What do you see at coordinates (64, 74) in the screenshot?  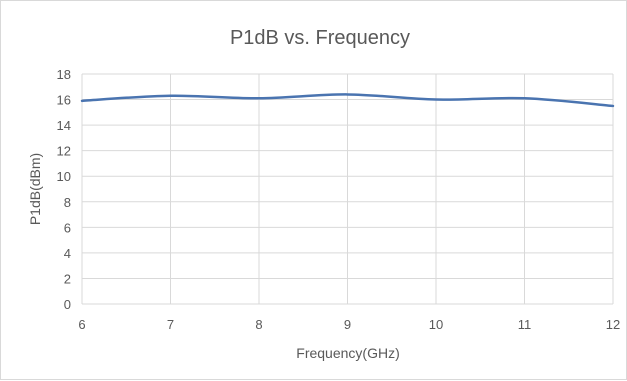 I see `y-tick-label: 18` at bounding box center [64, 74].